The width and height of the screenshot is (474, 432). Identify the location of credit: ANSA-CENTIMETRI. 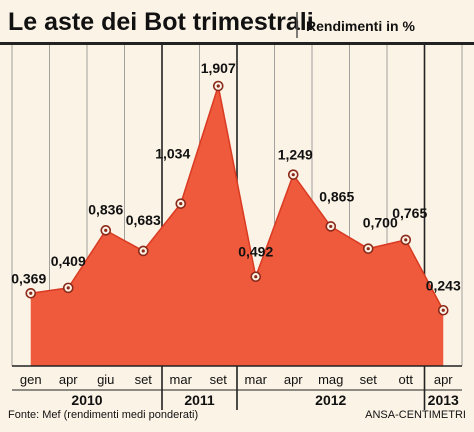
(415, 415).